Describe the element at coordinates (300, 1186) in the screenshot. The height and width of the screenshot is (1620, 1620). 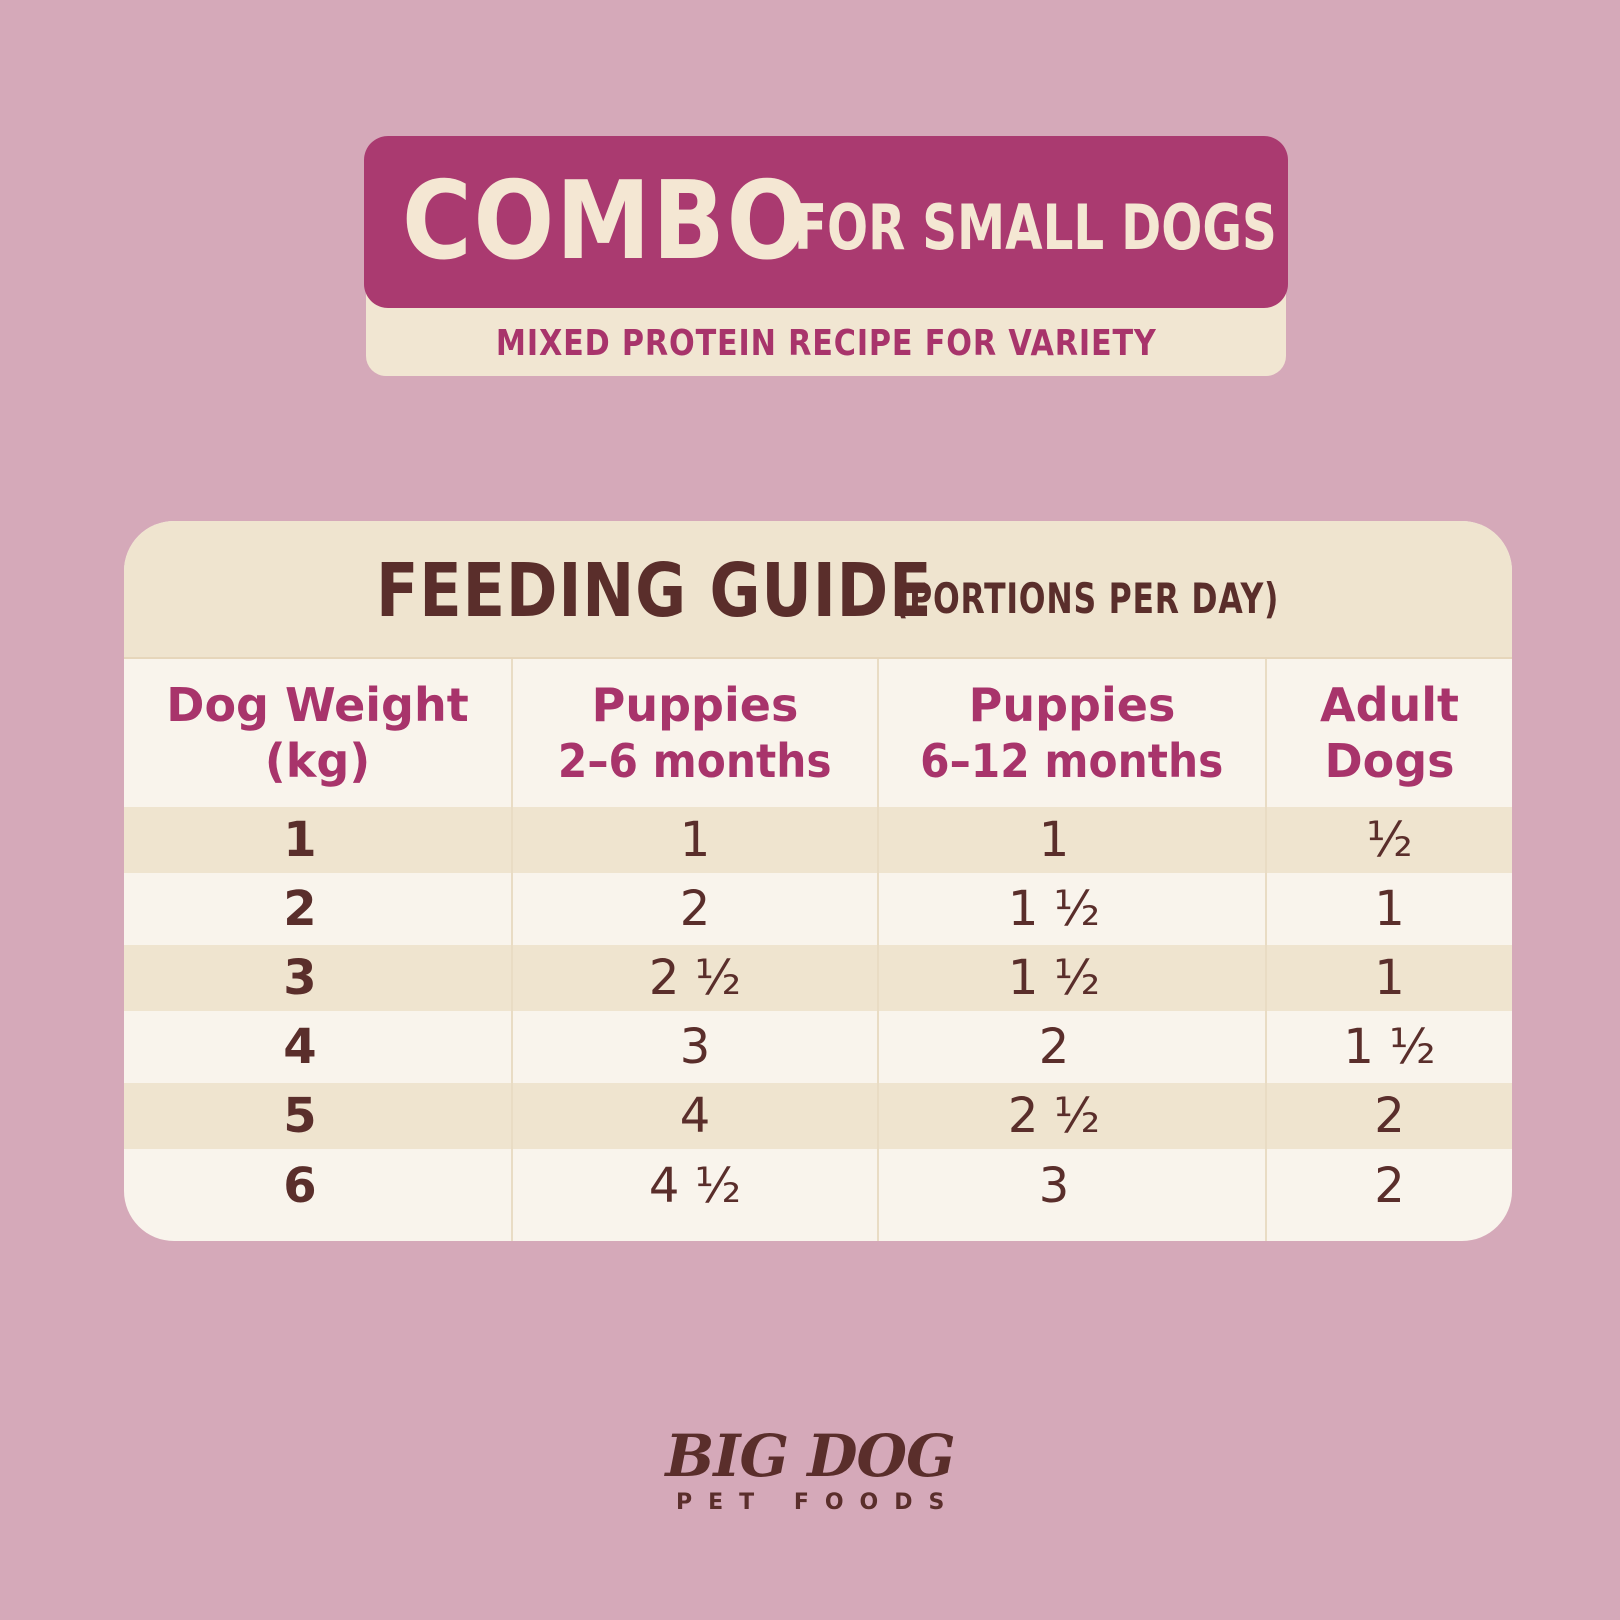
I see `table-cell-weight: 6` at that location.